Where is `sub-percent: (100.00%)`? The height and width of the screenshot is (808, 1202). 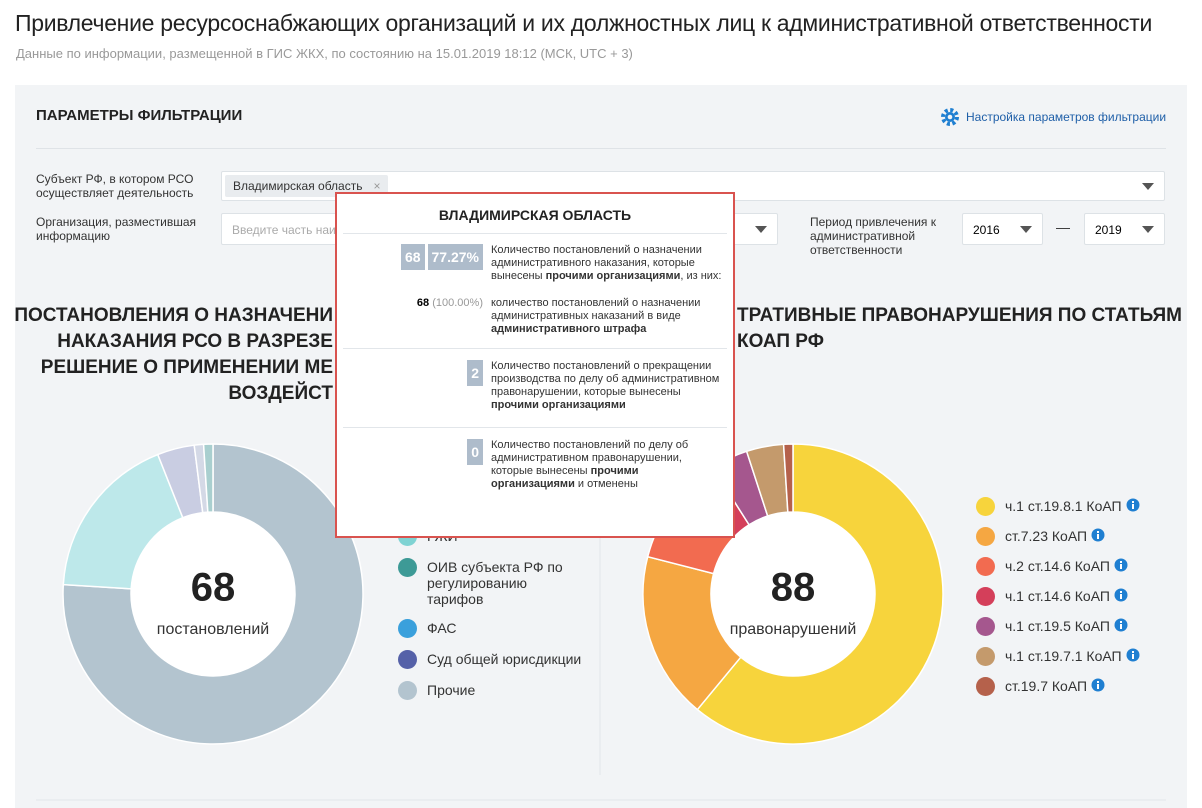 sub-percent: (100.00%) is located at coordinates (457, 303).